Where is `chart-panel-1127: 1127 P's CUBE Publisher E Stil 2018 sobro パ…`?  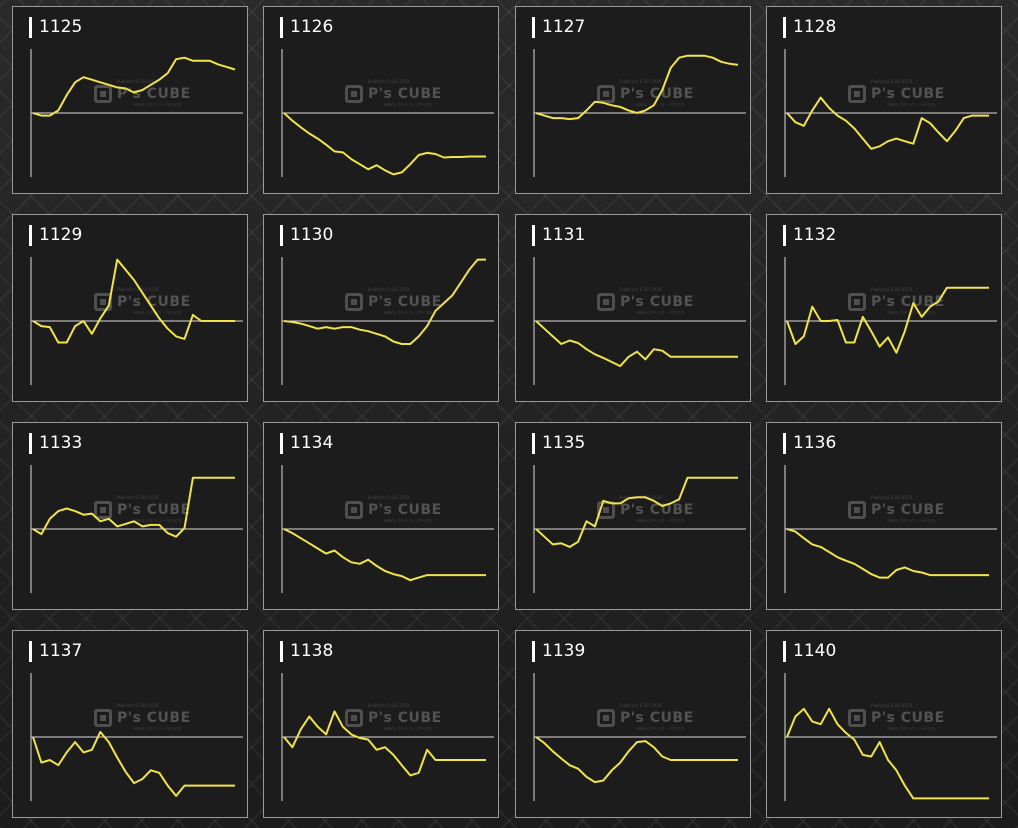 chart-panel-1127: 1127 P's CUBE Publisher E Stil 2018 sobro パ… is located at coordinates (633, 100).